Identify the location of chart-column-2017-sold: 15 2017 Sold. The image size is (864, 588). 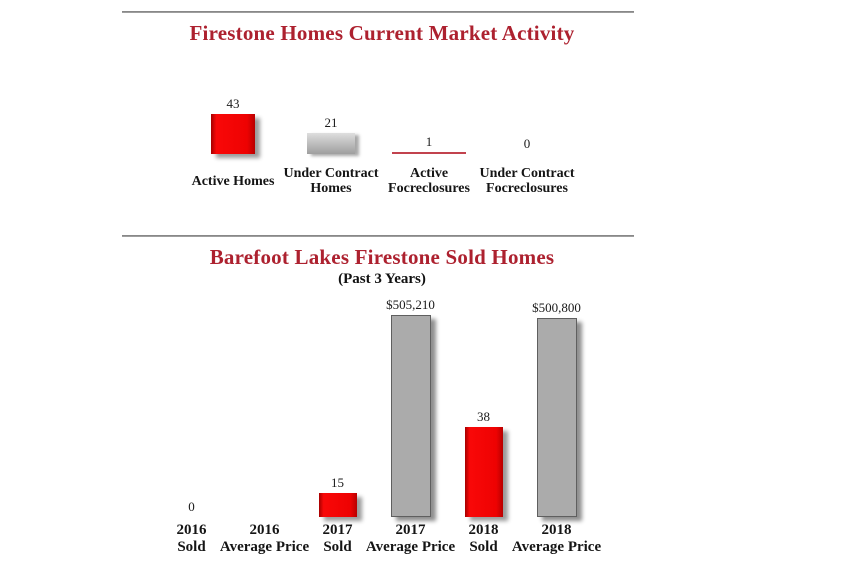
(337, 424).